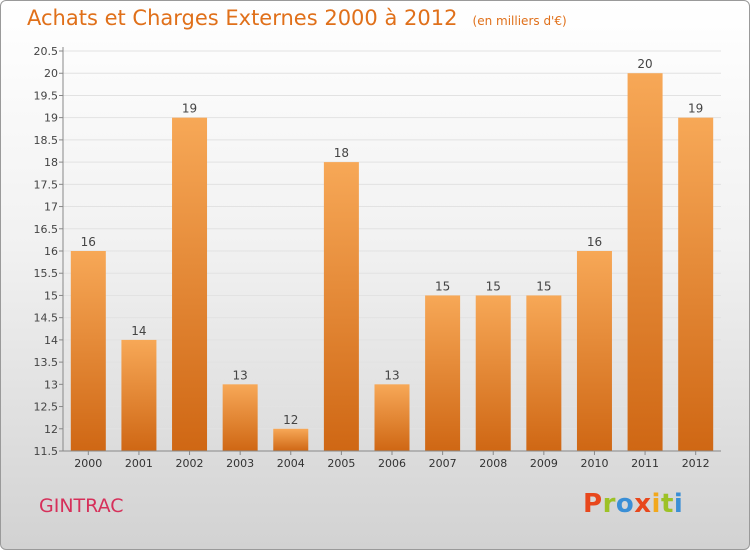 Image resolution: width=750 pixels, height=550 pixels. Describe the element at coordinates (81, 506) in the screenshot. I see `commune-name: GINTRAC` at that location.